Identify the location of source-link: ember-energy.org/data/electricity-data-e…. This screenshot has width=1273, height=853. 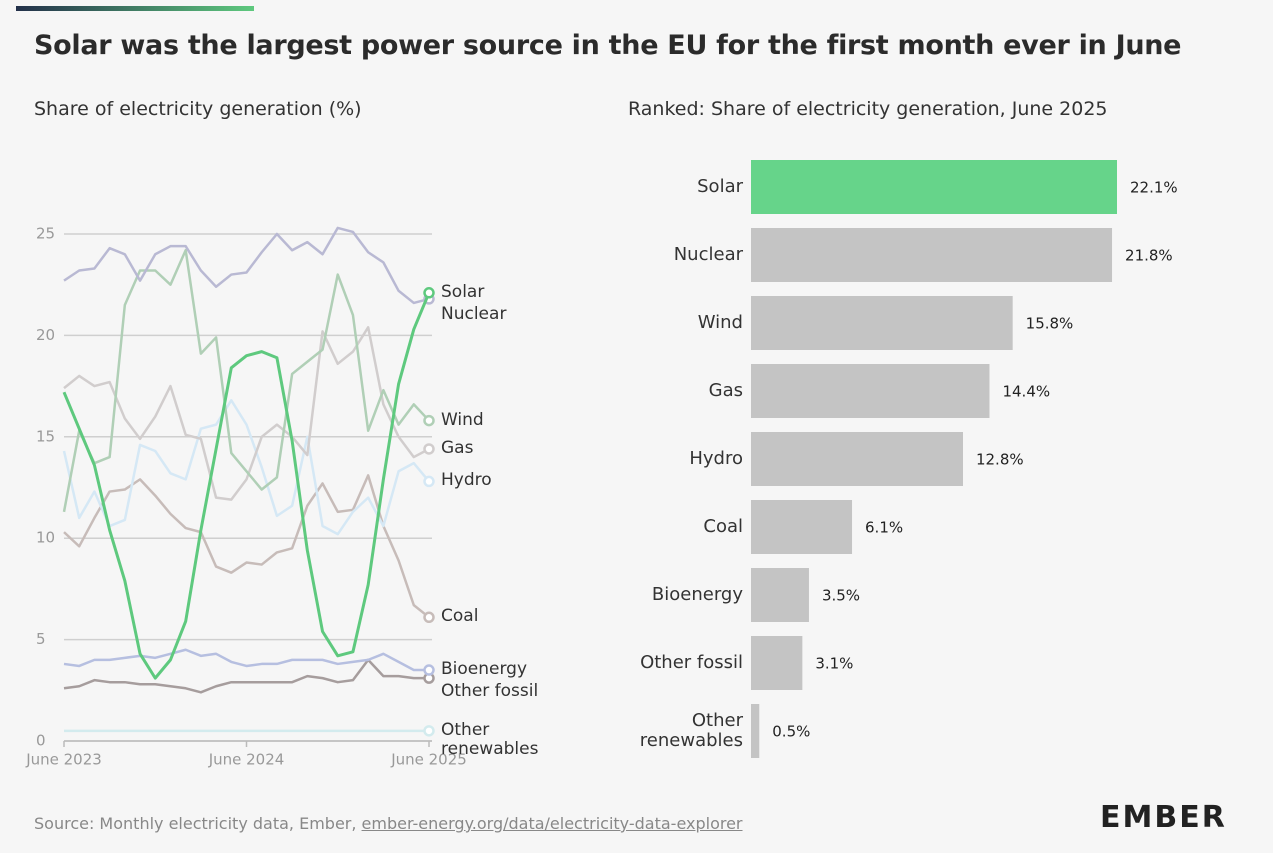
(552, 823).